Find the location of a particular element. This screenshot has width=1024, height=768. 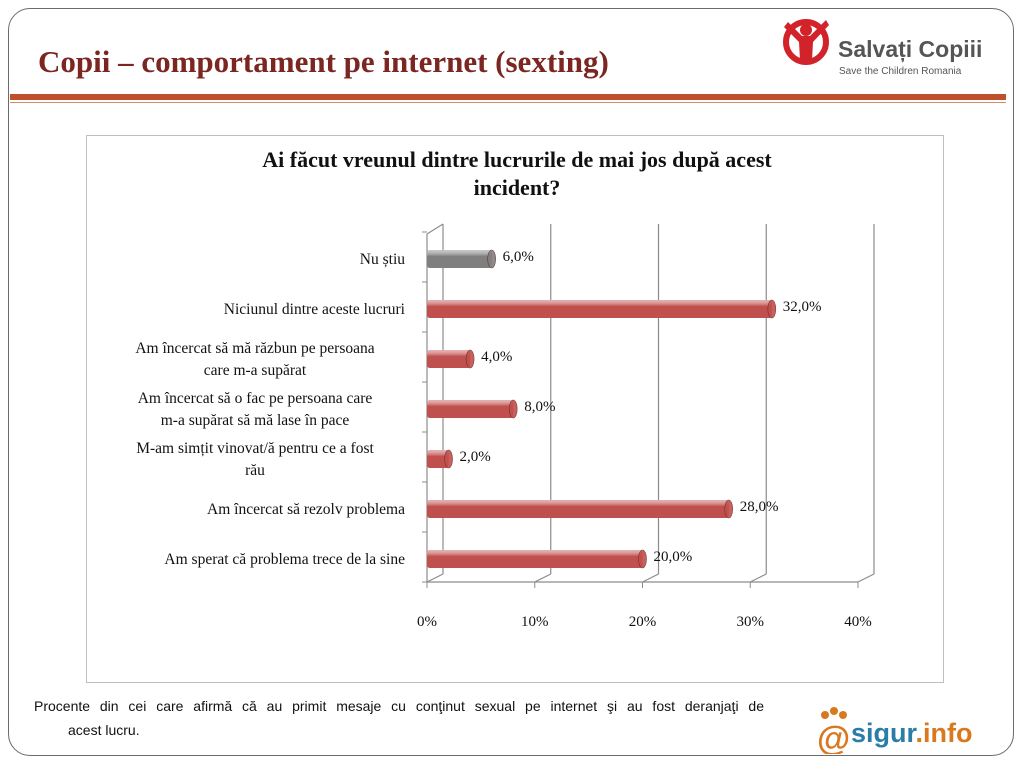

category-label: Am încercat să o fac pe persoana care is located at coordinates (255, 398).